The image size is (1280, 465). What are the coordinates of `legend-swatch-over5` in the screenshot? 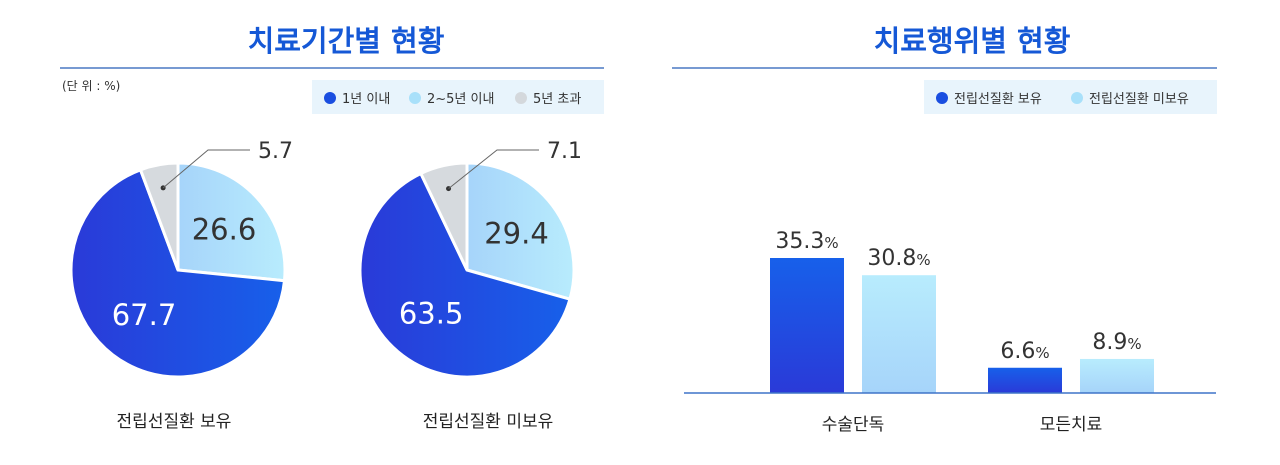 It's located at (521, 98).